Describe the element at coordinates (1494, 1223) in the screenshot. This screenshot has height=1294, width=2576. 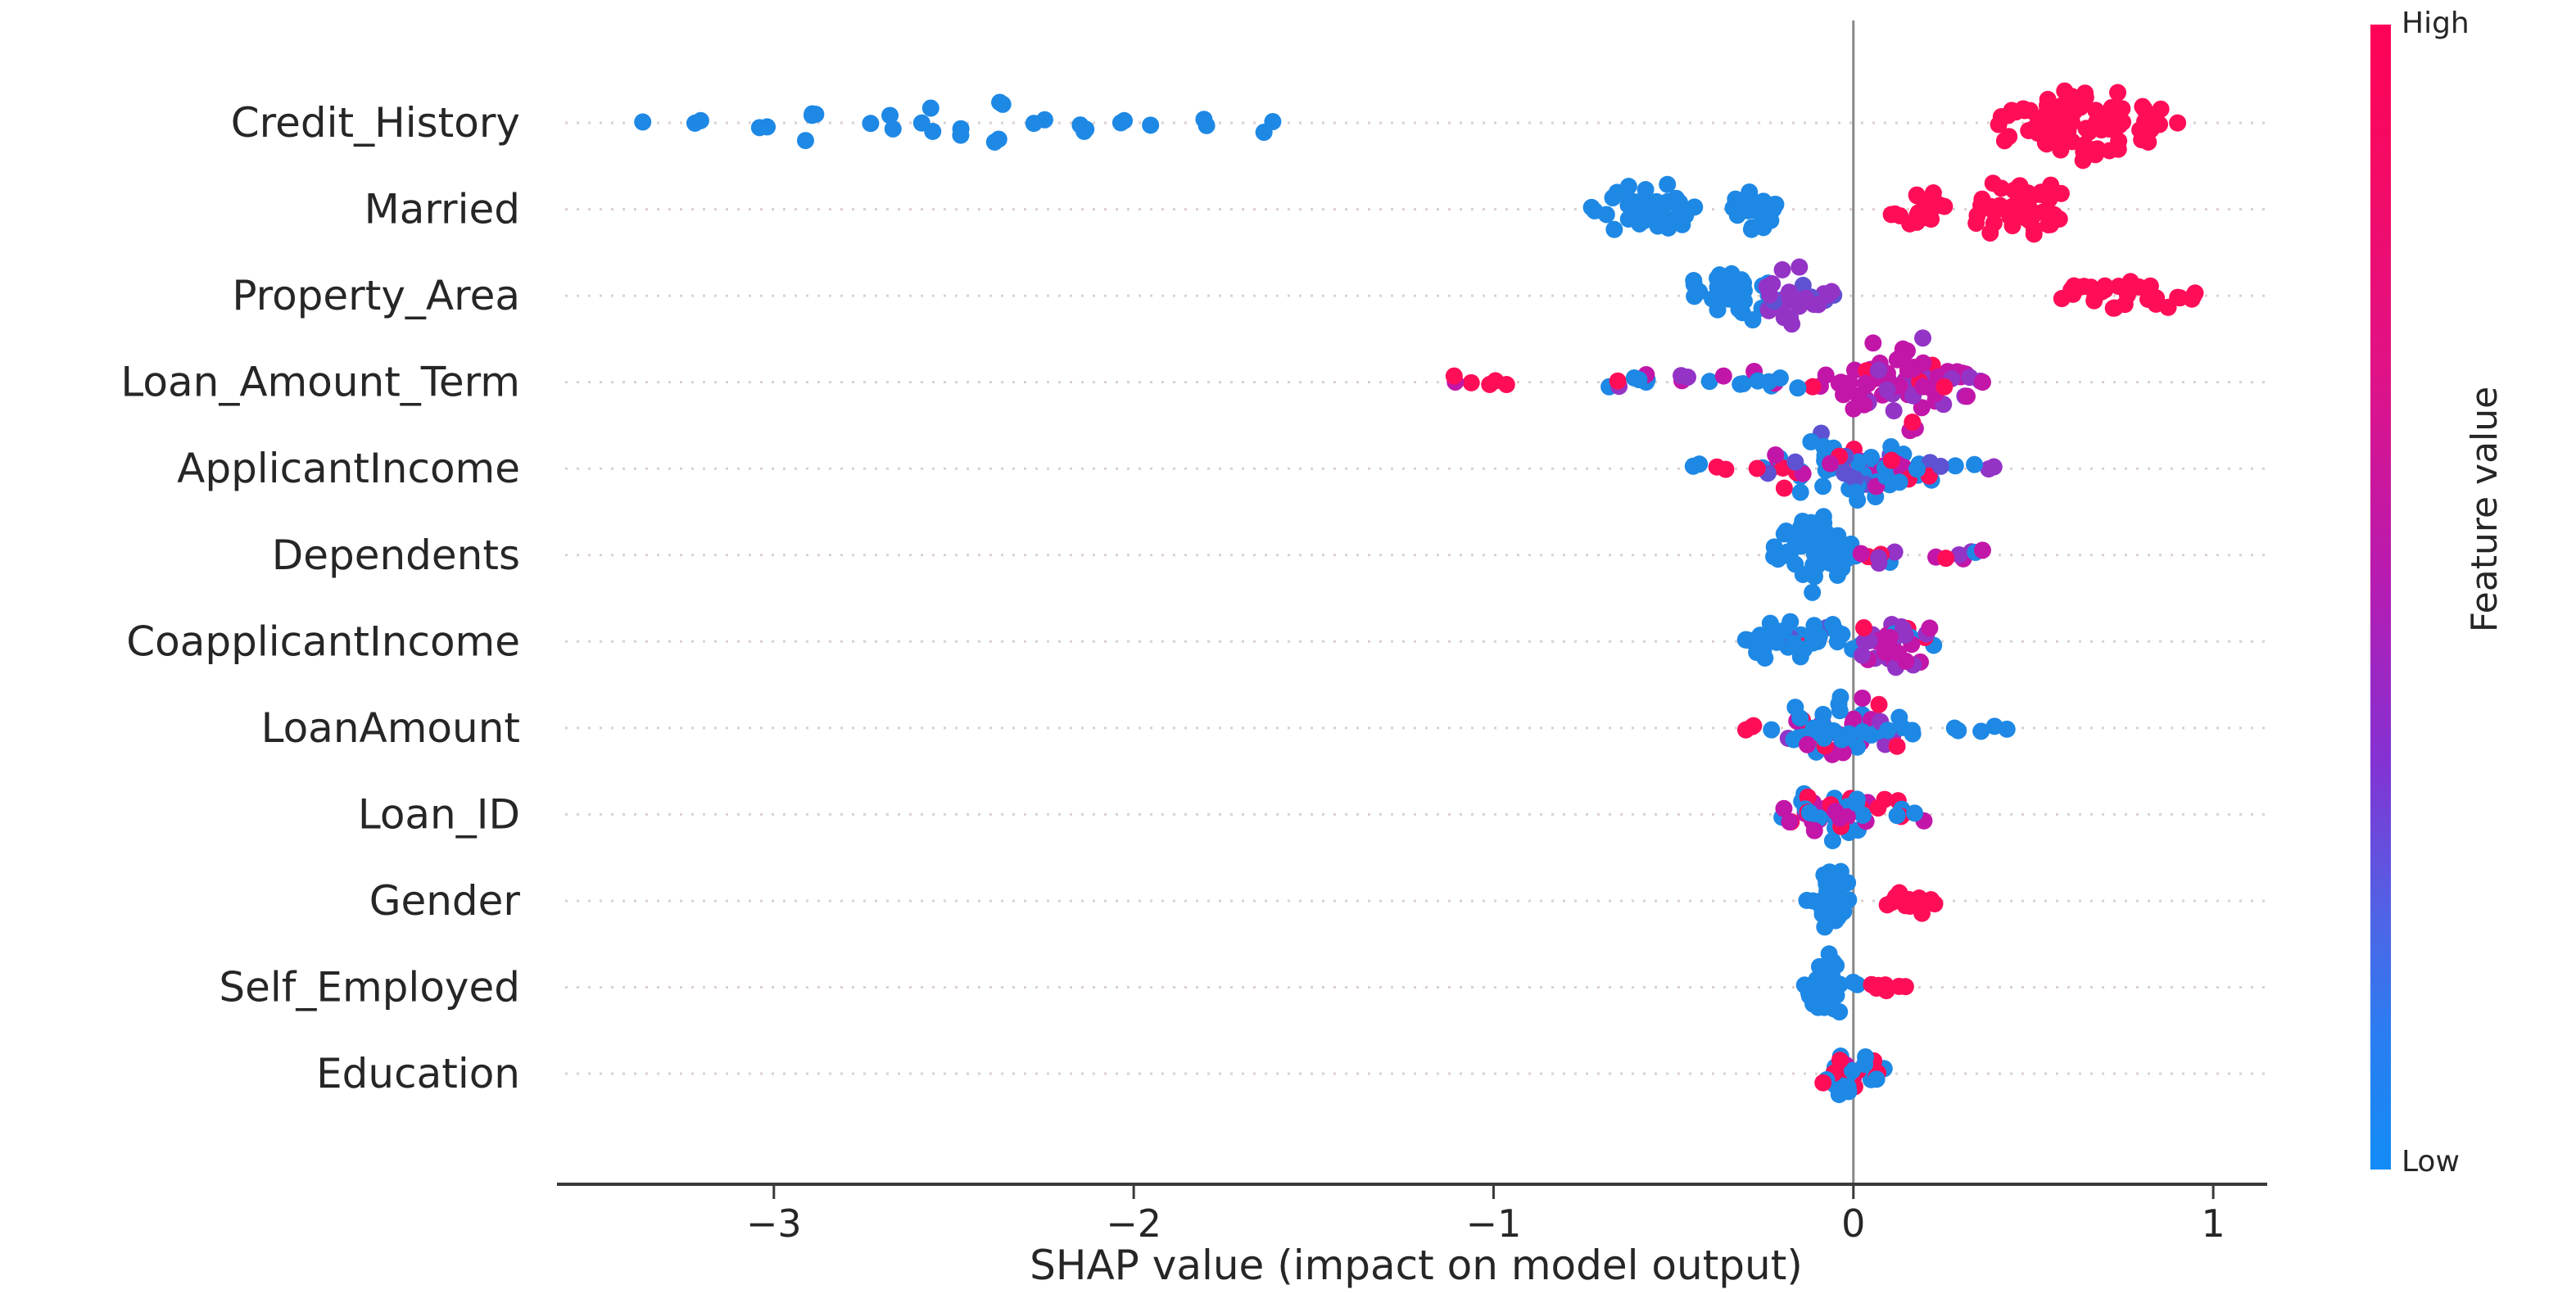
I see `x-tick-label: −1` at that location.